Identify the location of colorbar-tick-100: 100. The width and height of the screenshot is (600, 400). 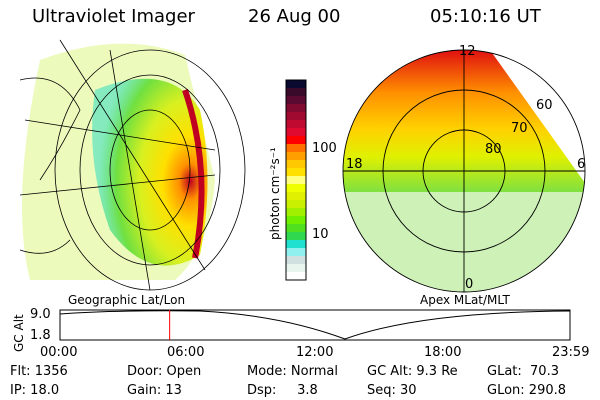
(324, 148).